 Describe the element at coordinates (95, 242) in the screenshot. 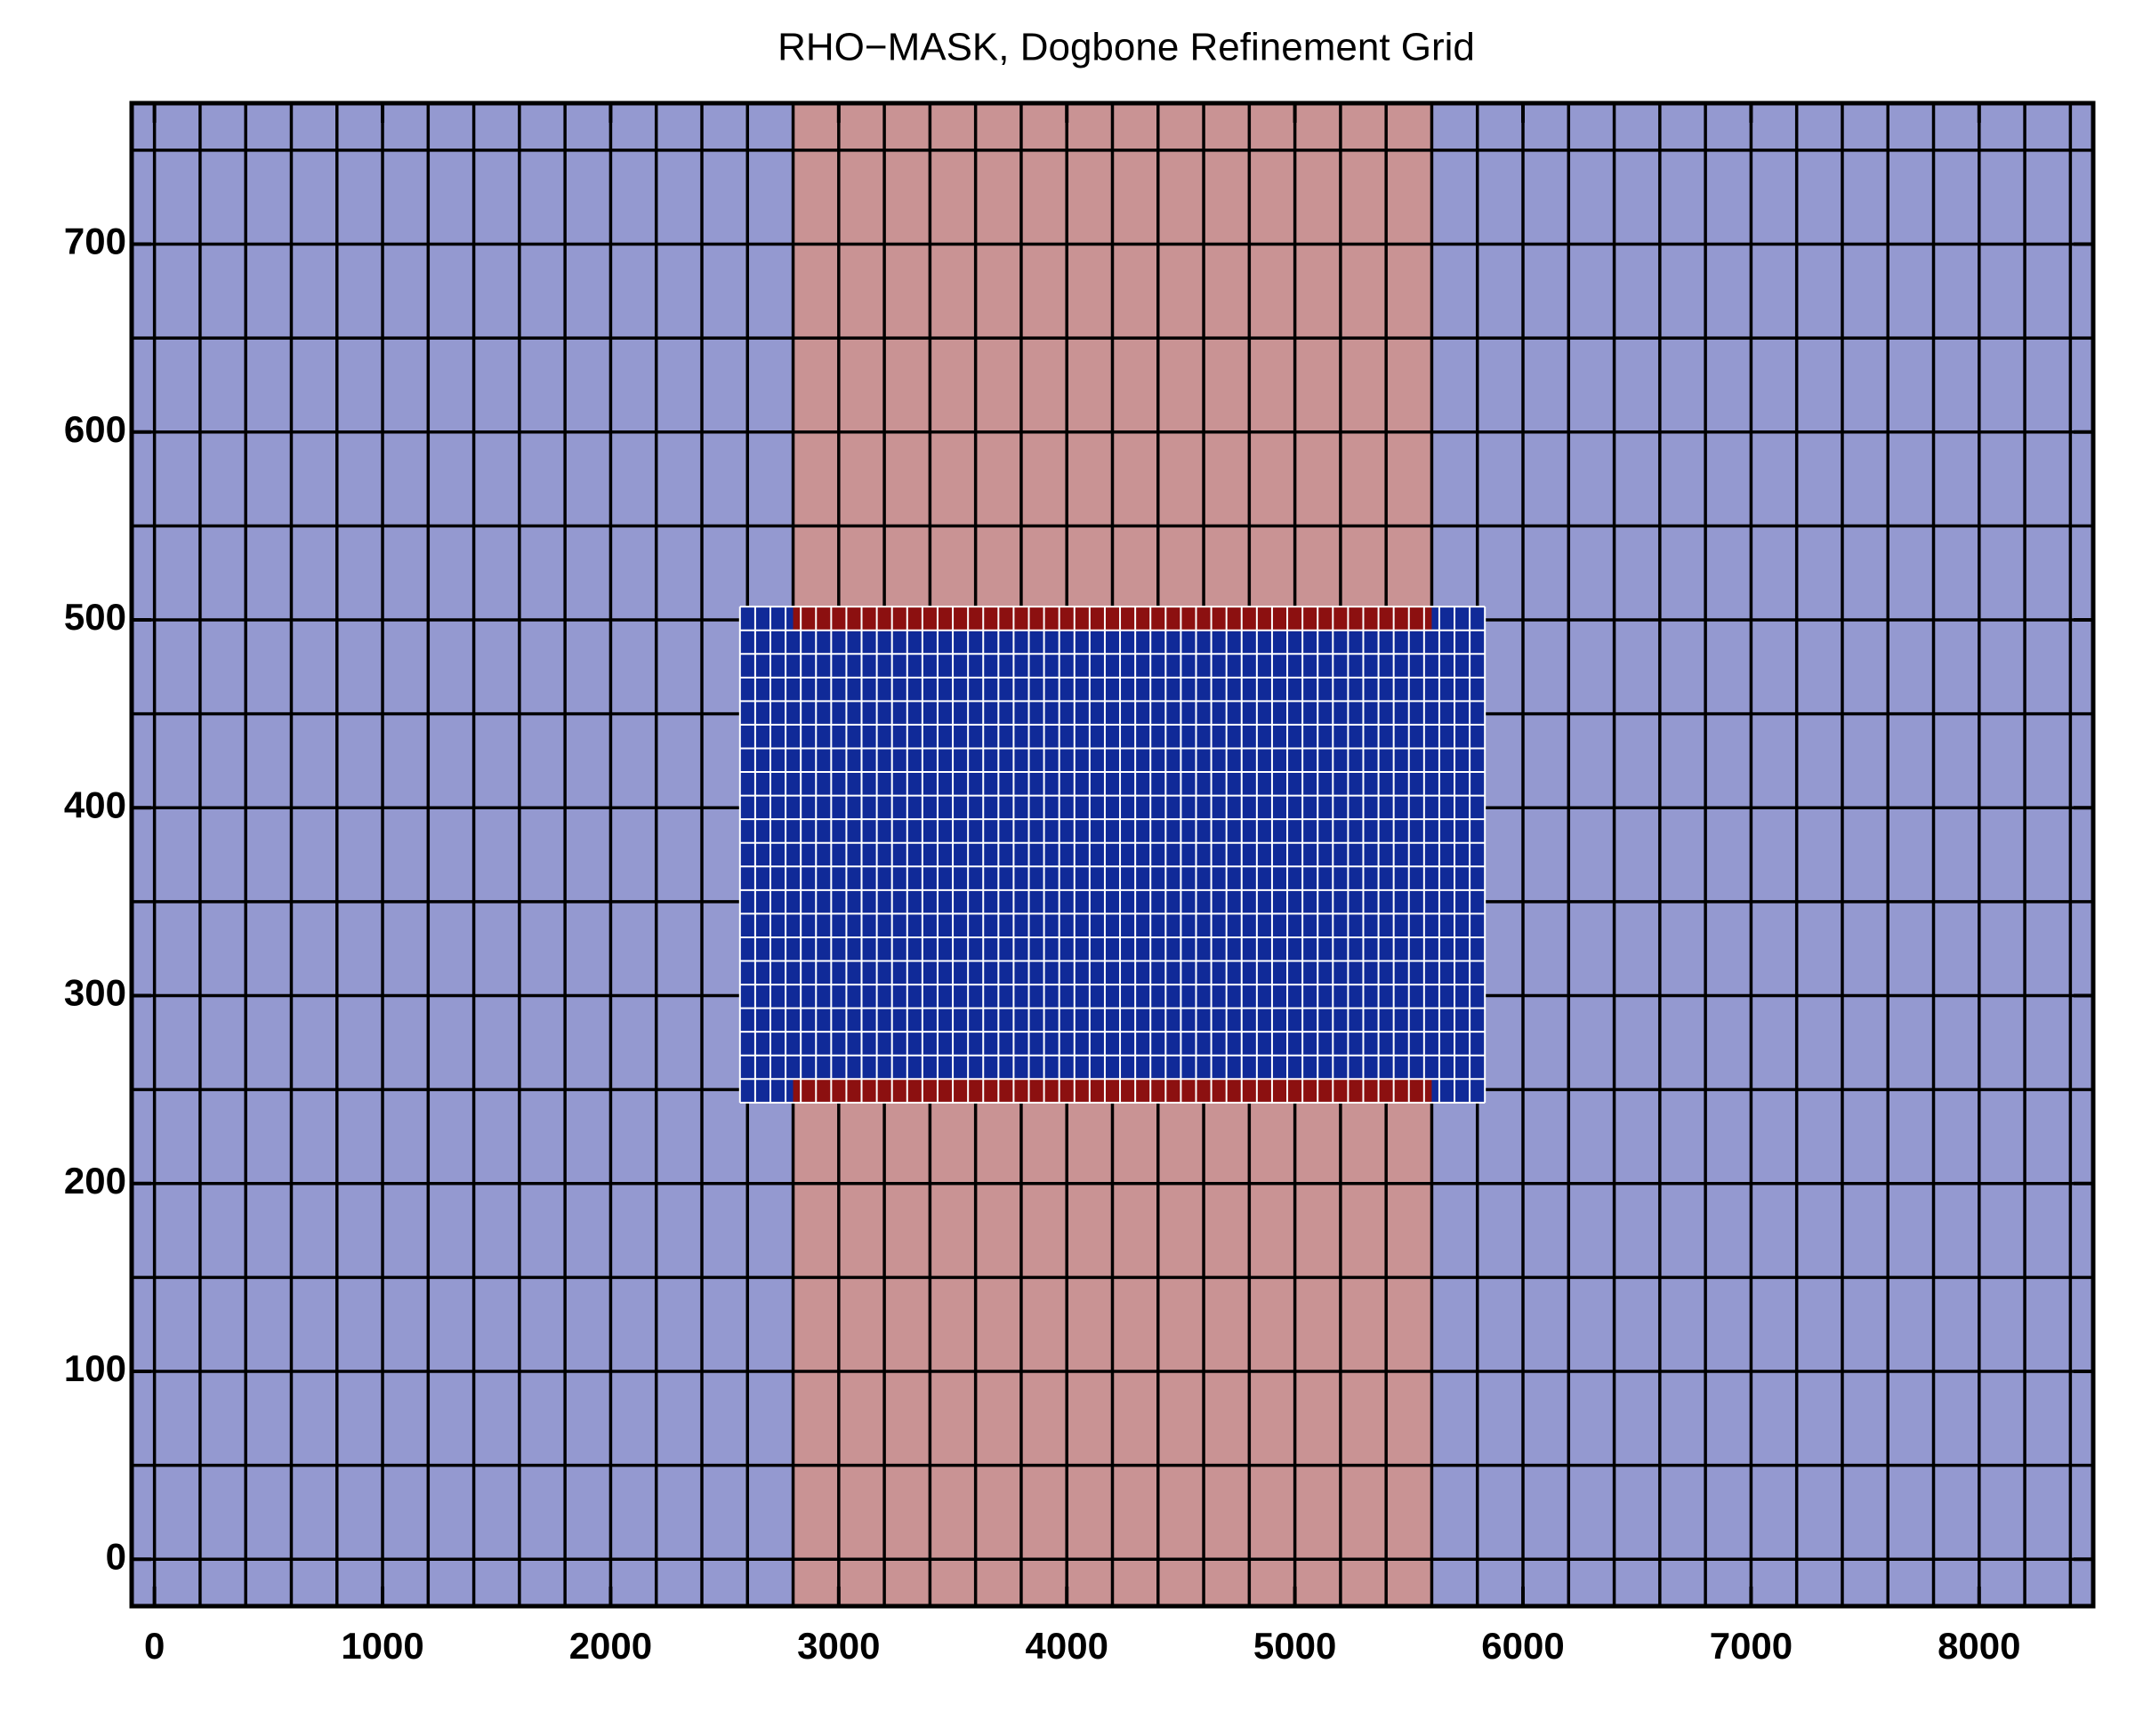

I see `y-tick-label: 700` at that location.